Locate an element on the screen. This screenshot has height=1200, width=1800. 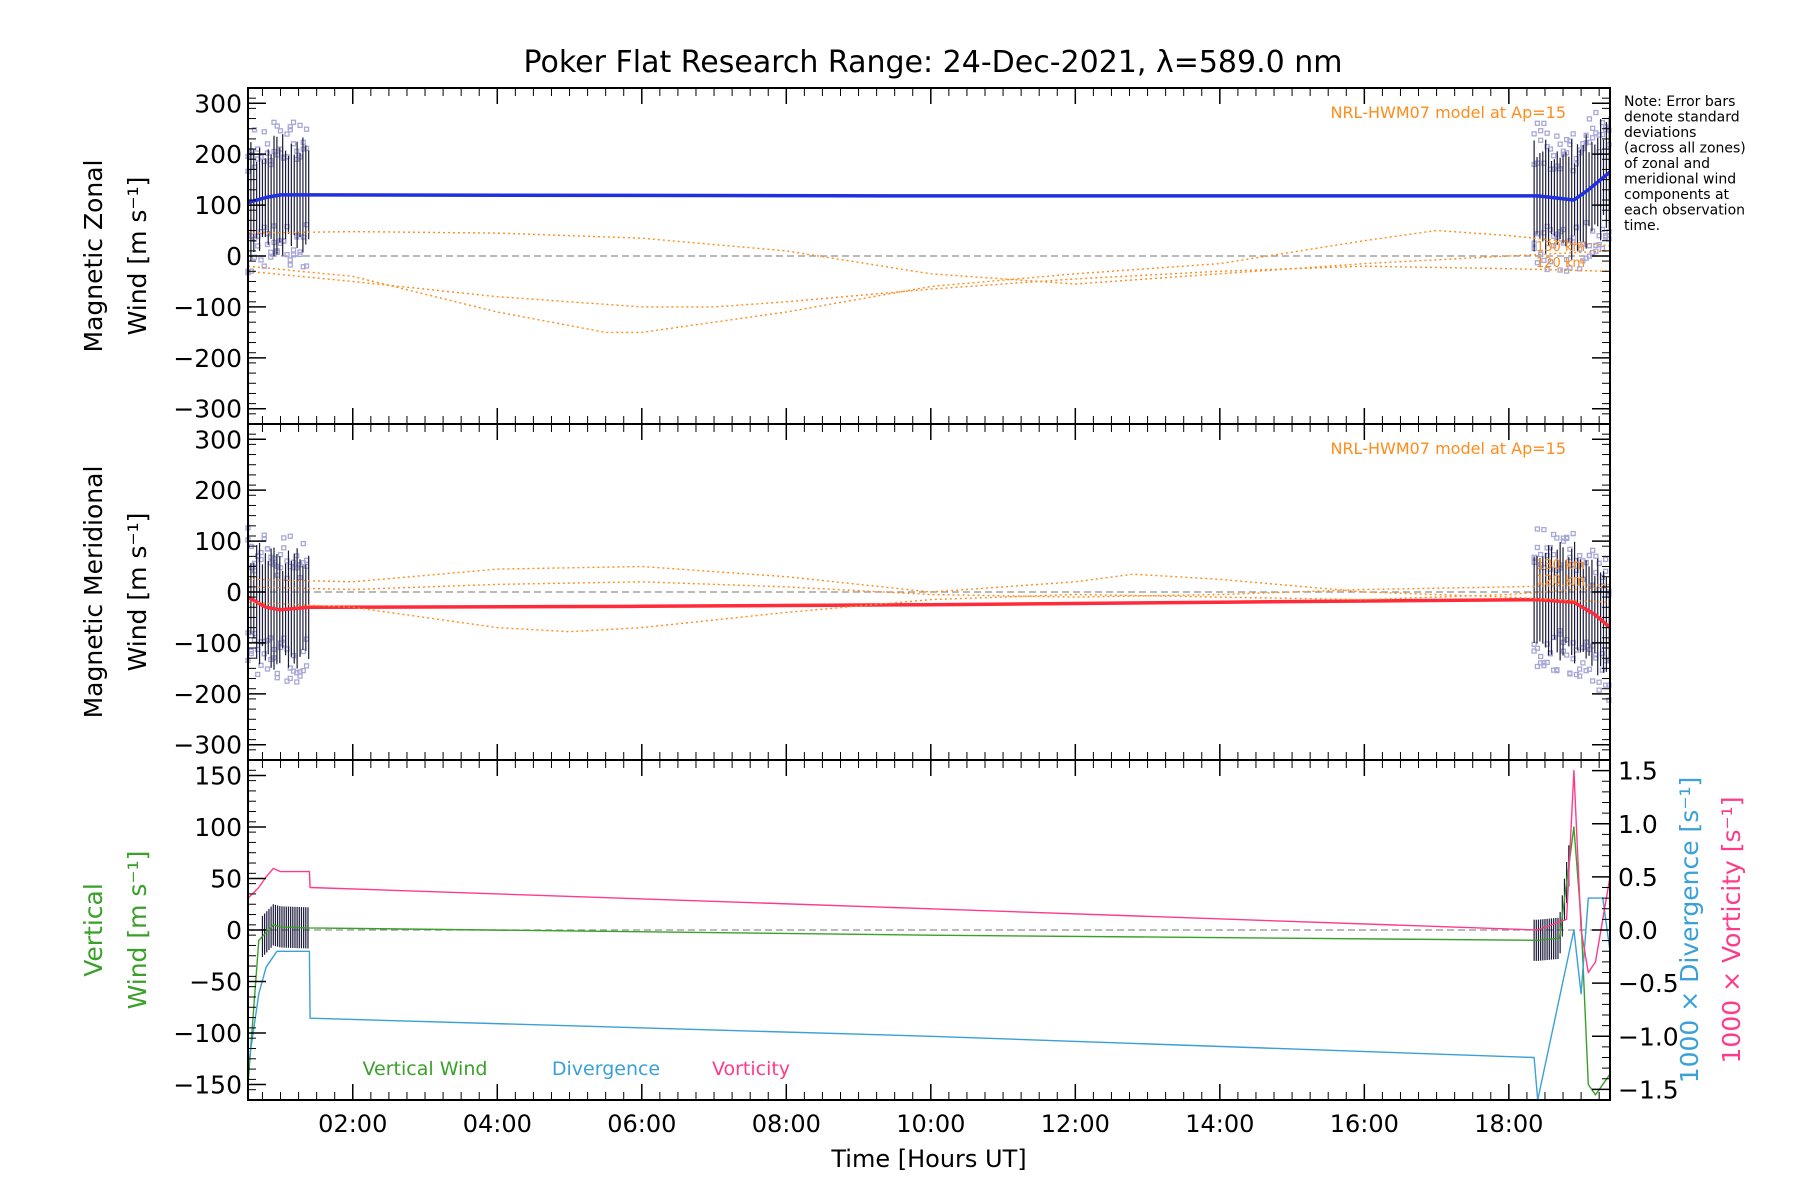
y-tick-label: 300 is located at coordinates (218, 103).